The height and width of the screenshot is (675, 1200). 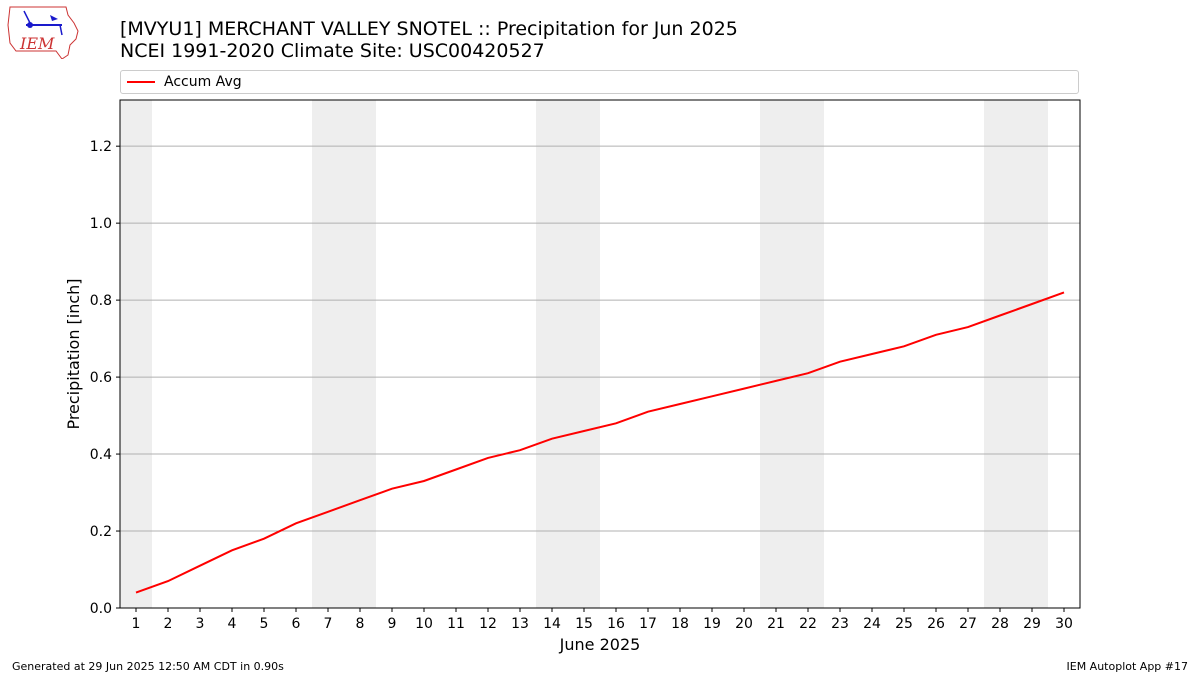 I want to click on x-tick-label-21: 21, so click(x=776, y=624).